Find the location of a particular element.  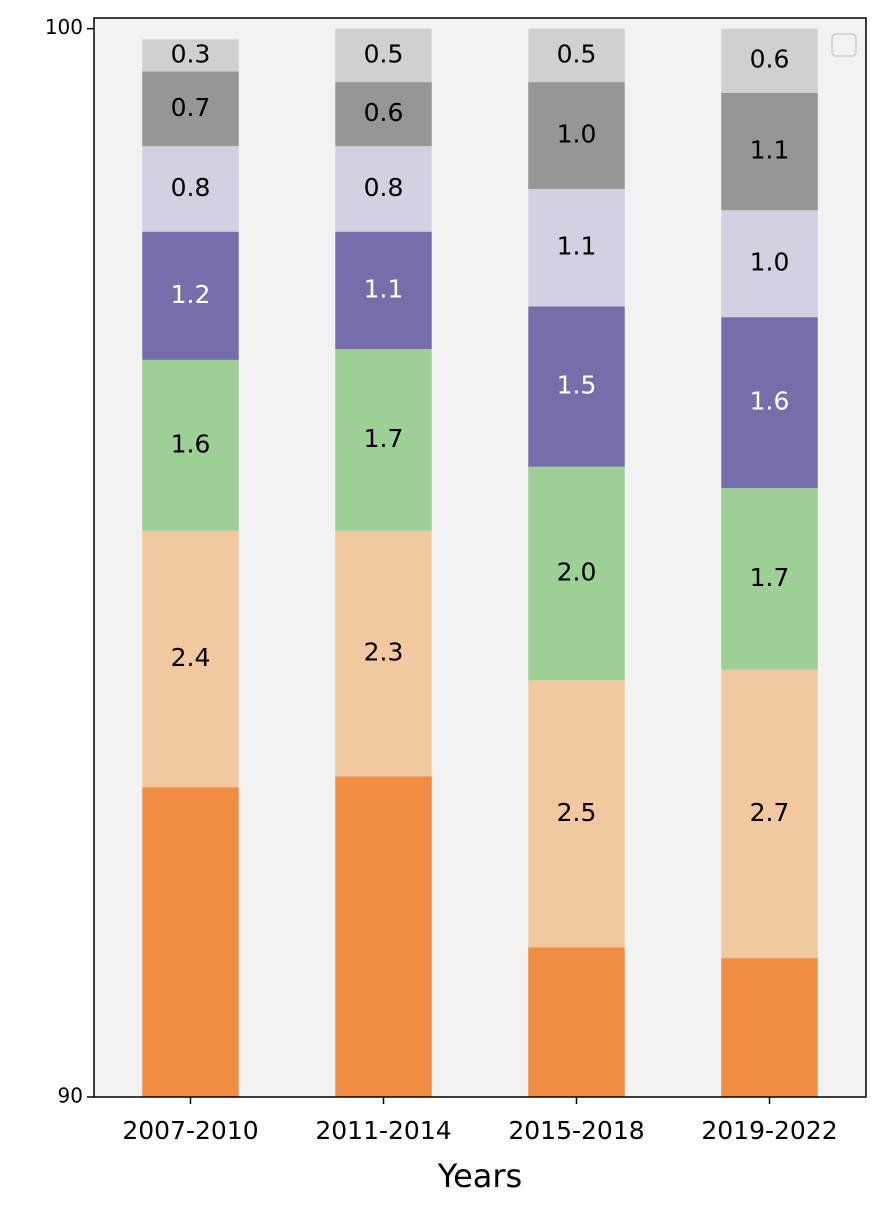

value-label: 1.2 is located at coordinates (191, 294).